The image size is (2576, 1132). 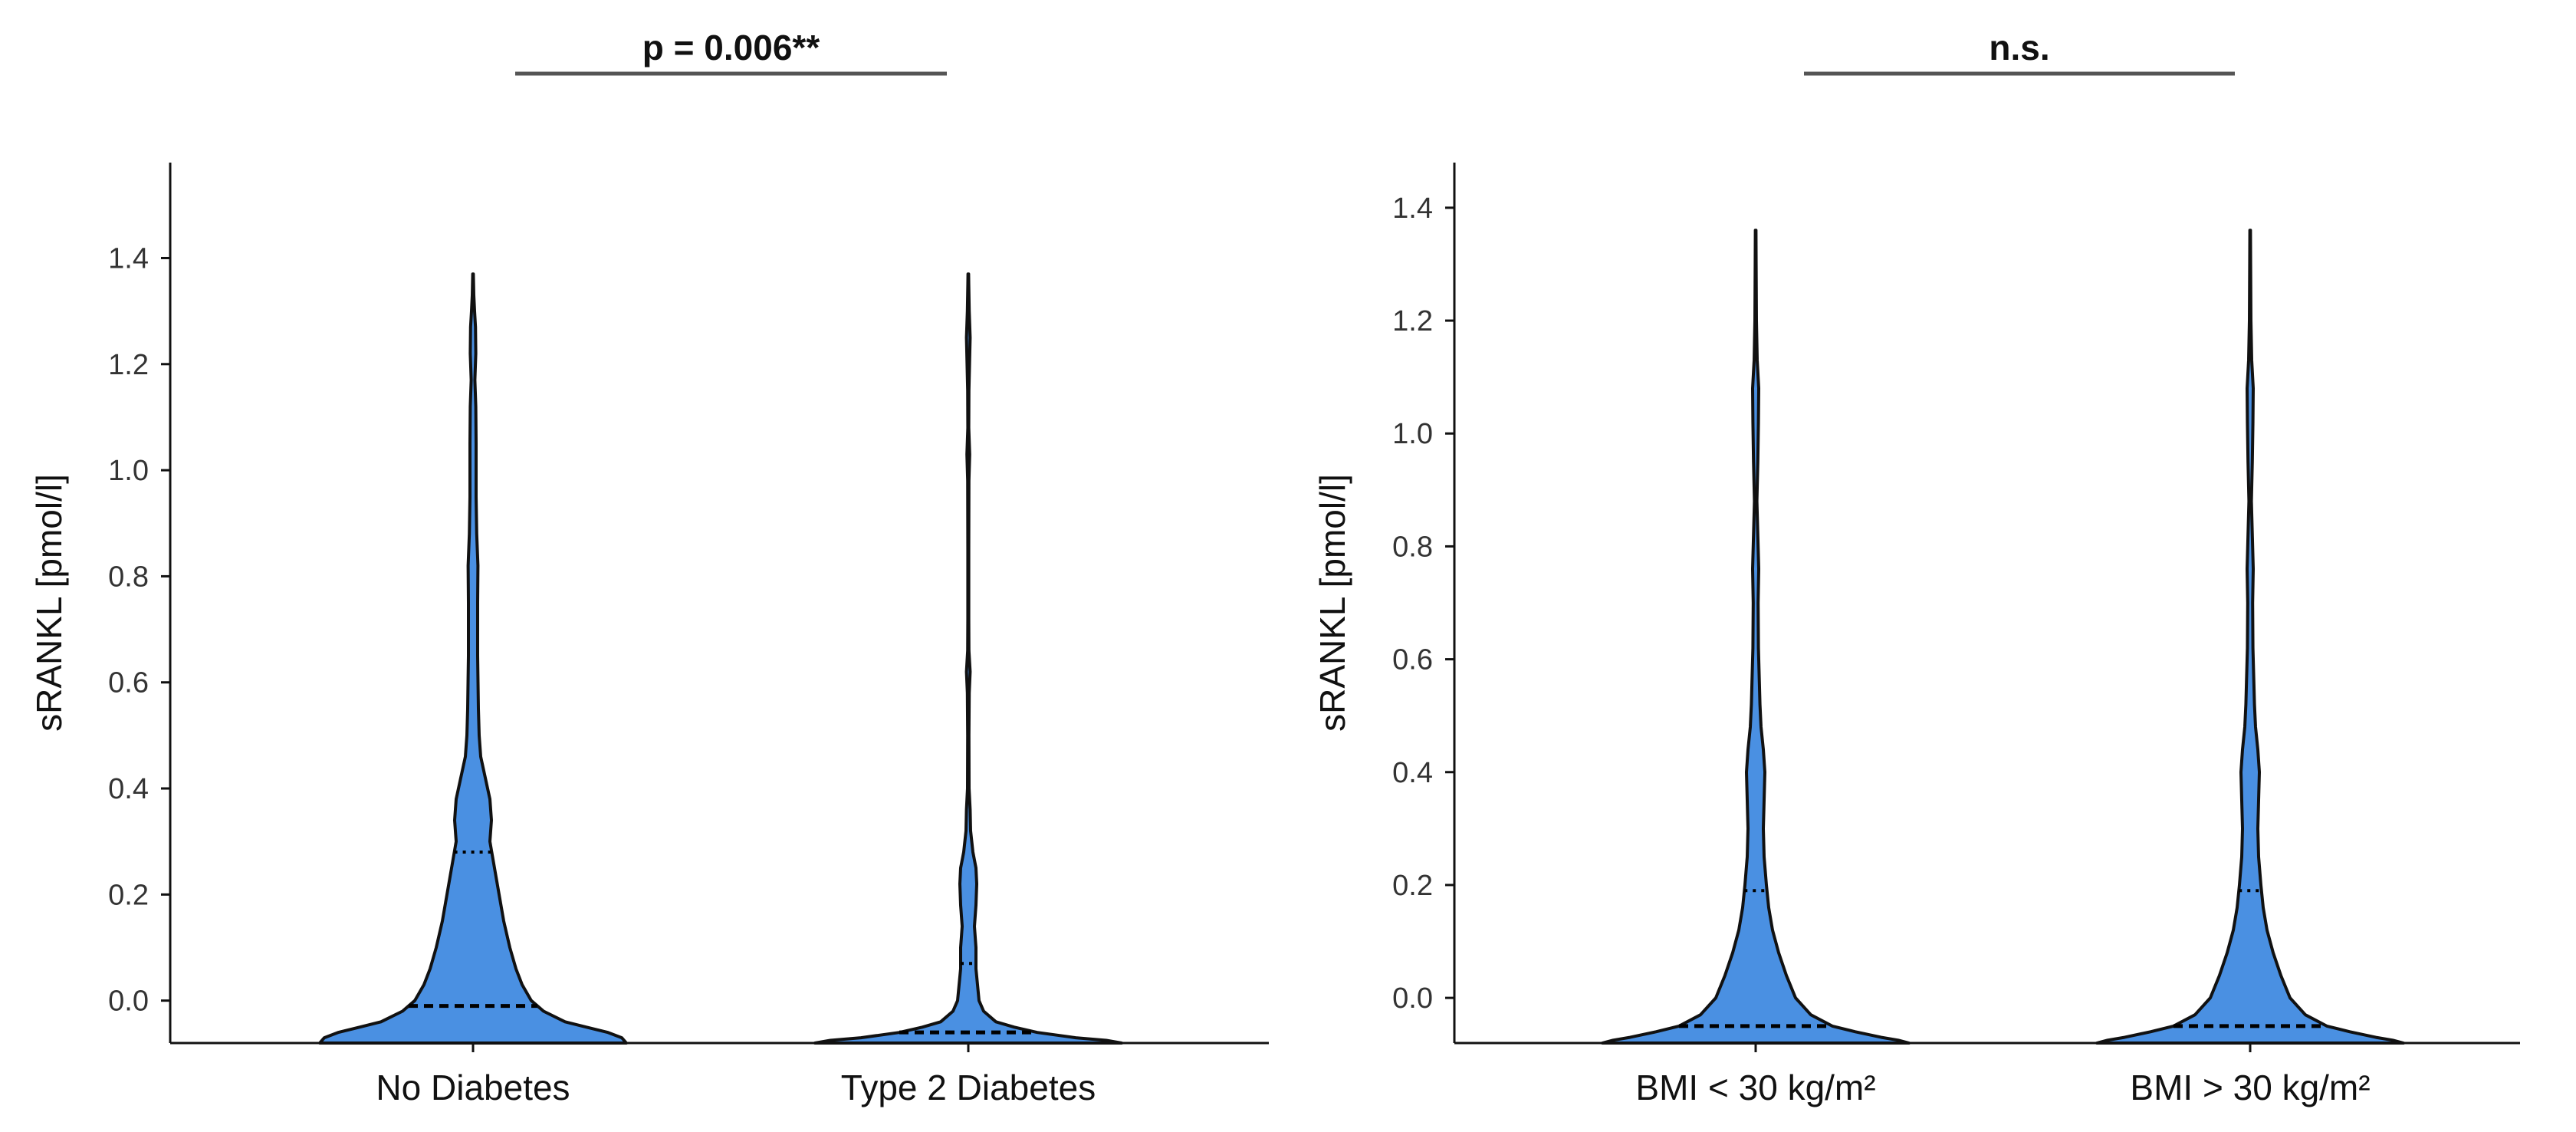 What do you see at coordinates (473, 1087) in the screenshot?
I see `category-label-0-0: No Diabetes` at bounding box center [473, 1087].